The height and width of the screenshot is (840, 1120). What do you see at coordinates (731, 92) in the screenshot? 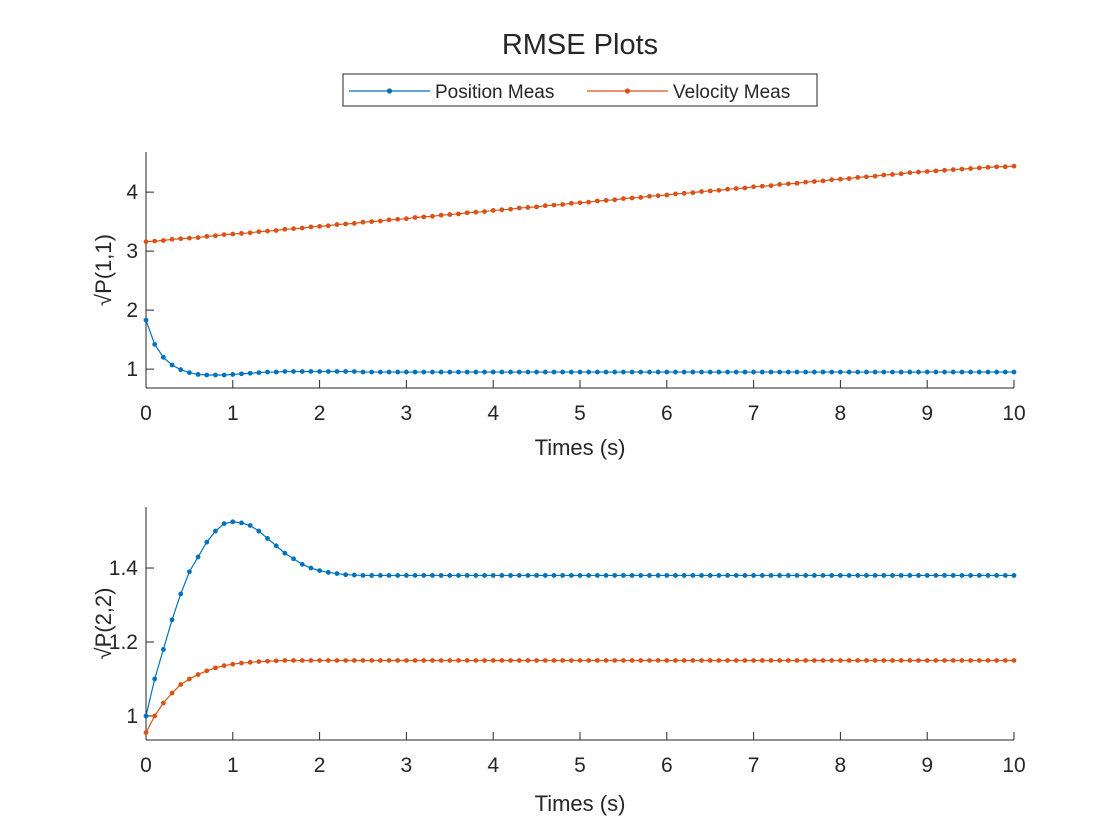
I see `legend-label-velocity: Velocity Meas` at bounding box center [731, 92].